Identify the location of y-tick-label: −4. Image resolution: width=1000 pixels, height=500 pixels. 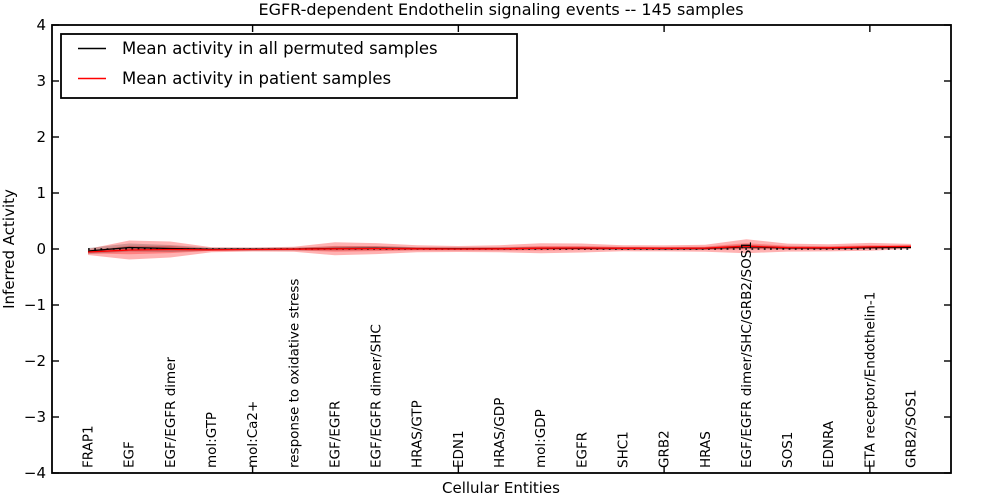
(35, 473).